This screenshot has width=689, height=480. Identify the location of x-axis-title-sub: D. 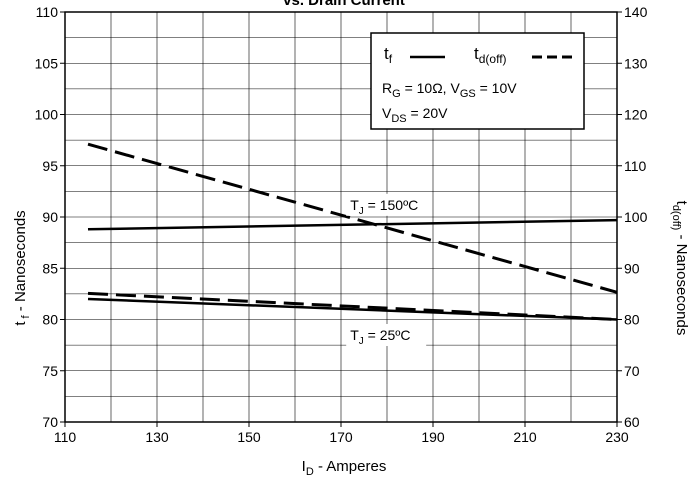
(310, 472).